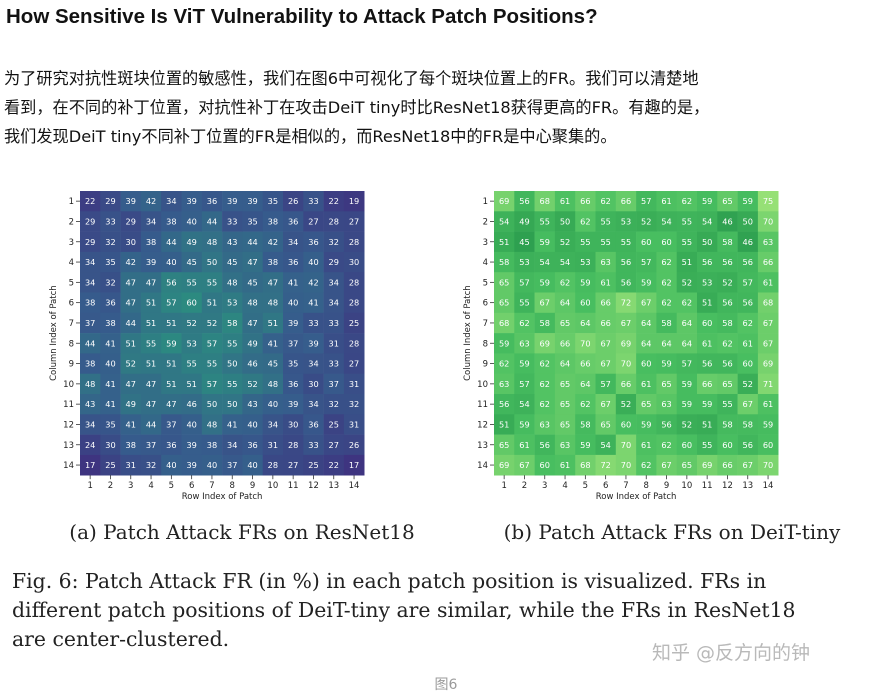 This screenshot has width=892, height=694. Describe the element at coordinates (687, 343) in the screenshot. I see `cell-value-label: 64` at that location.